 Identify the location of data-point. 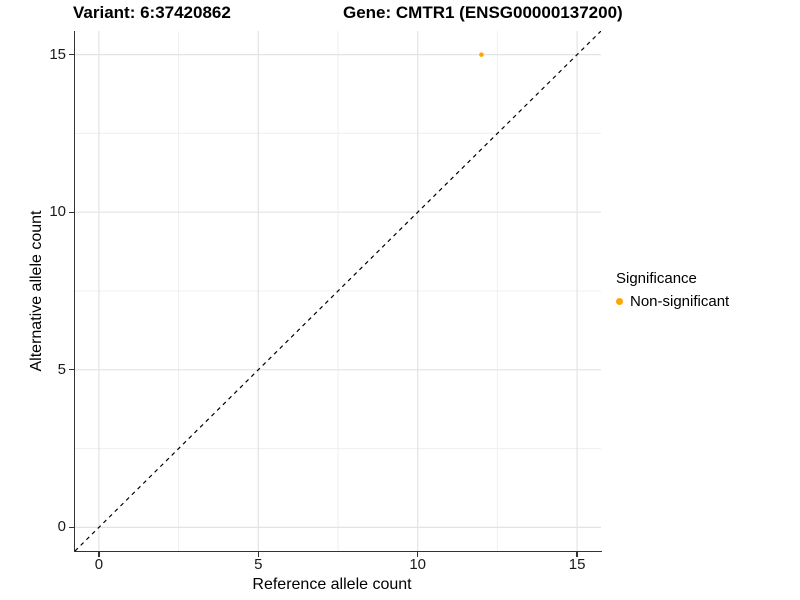
(481, 54).